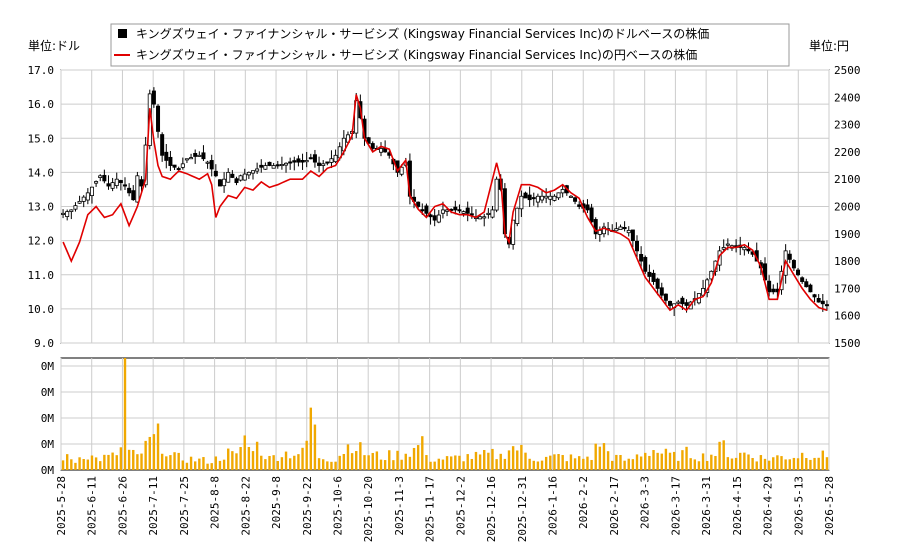 The height and width of the screenshot is (550, 900). What do you see at coordinates (614, 506) in the screenshot?
I see `x-tick-label: 2026-2-17` at bounding box center [614, 506].